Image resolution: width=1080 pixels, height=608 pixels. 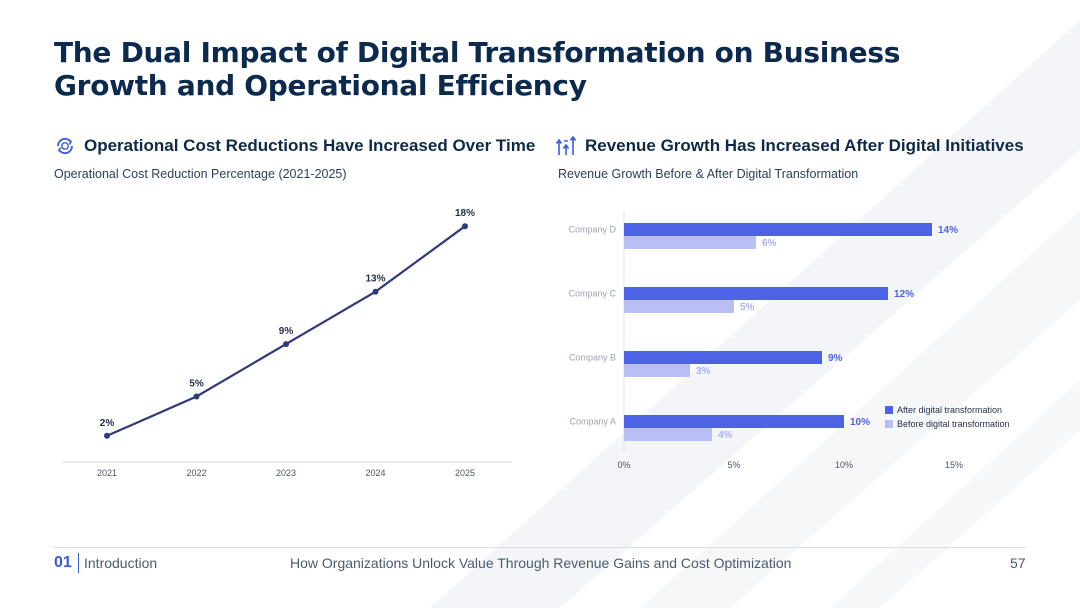 What do you see at coordinates (778, 229) in the screenshot?
I see `after-bar-company-d` at bounding box center [778, 229].